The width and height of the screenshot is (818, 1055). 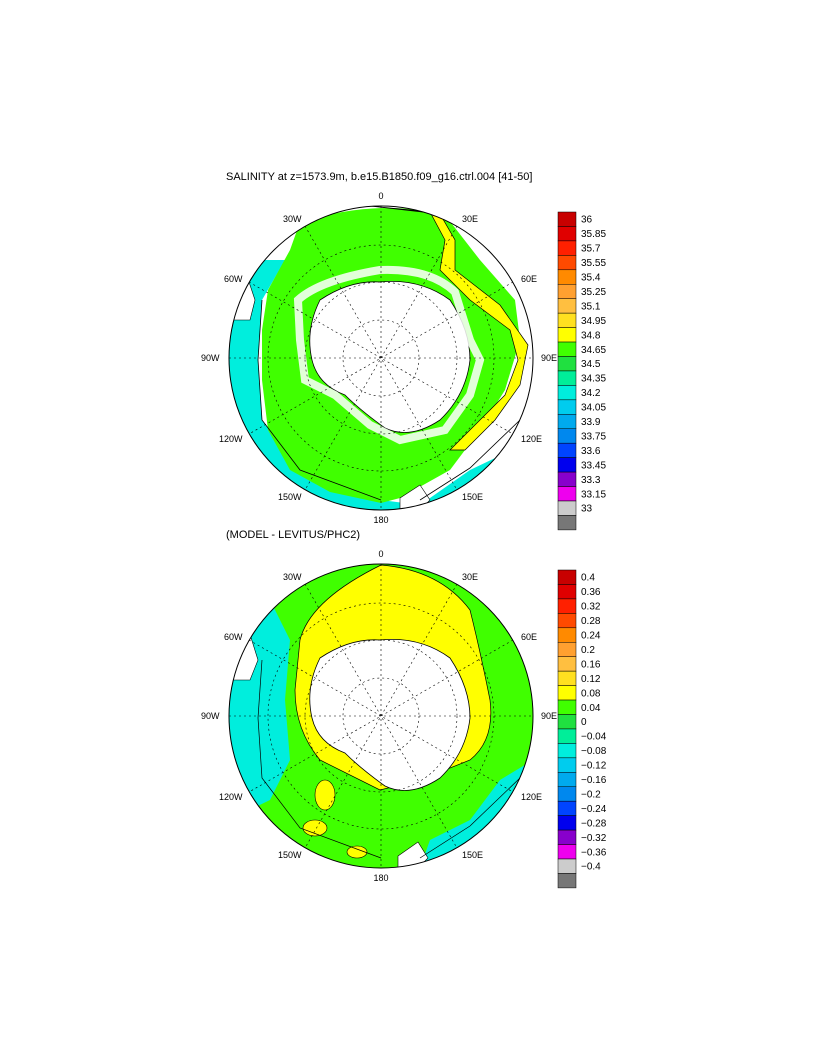 What do you see at coordinates (591, 636) in the screenshot?
I see `colorbar-2-label: 0.24` at bounding box center [591, 636].